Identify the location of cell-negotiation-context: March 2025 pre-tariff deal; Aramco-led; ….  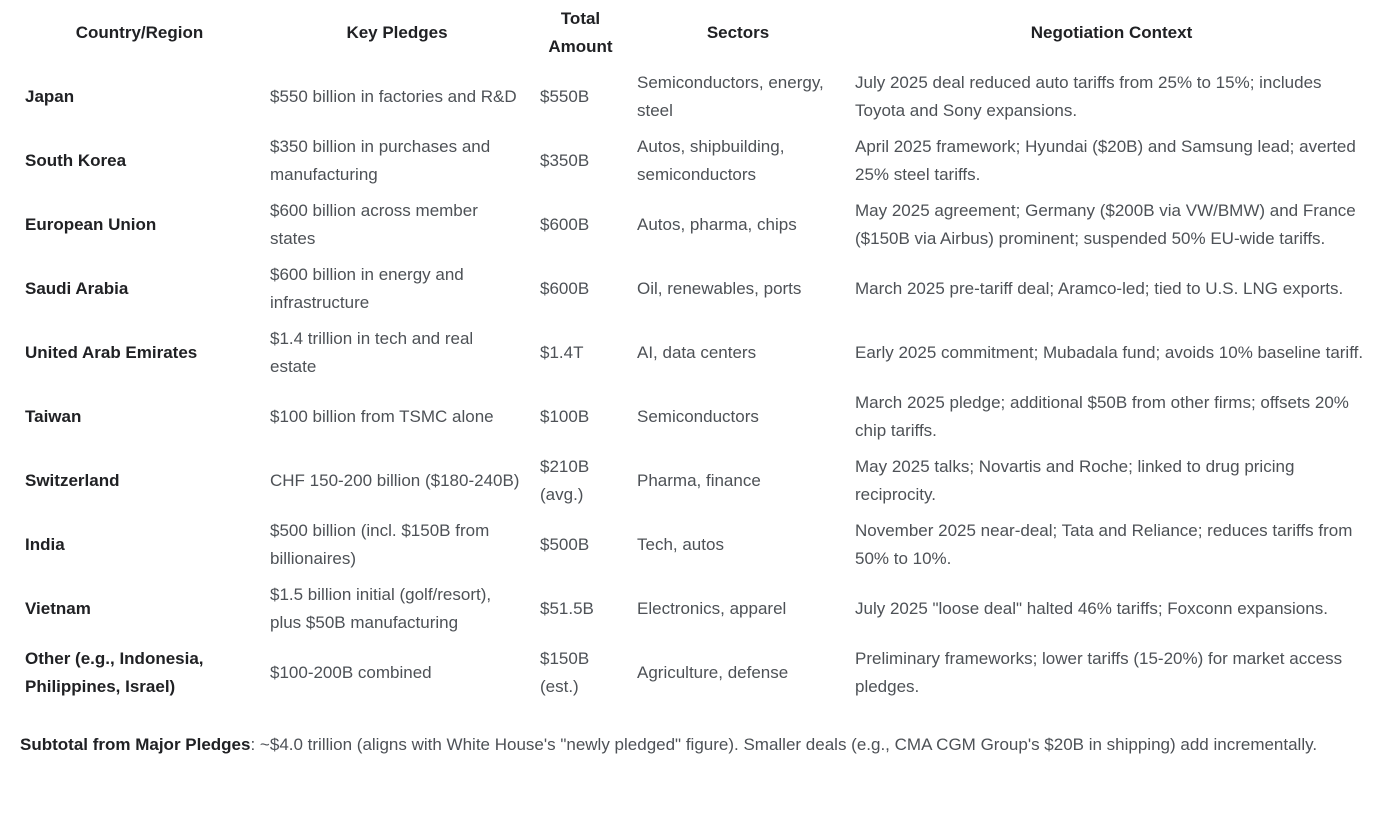
(1099, 288).